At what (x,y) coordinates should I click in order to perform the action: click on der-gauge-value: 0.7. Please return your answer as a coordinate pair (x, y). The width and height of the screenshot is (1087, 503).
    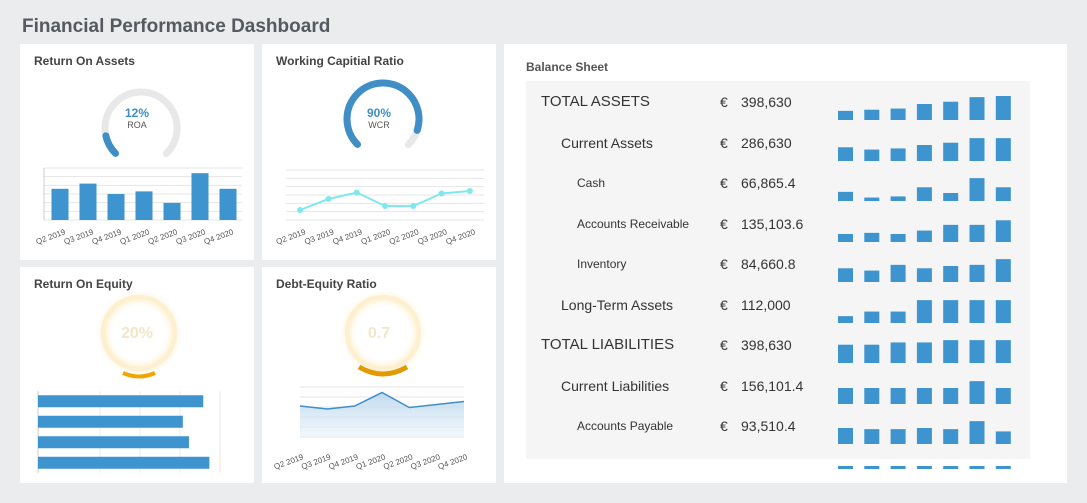
    Looking at the image, I should click on (379, 333).